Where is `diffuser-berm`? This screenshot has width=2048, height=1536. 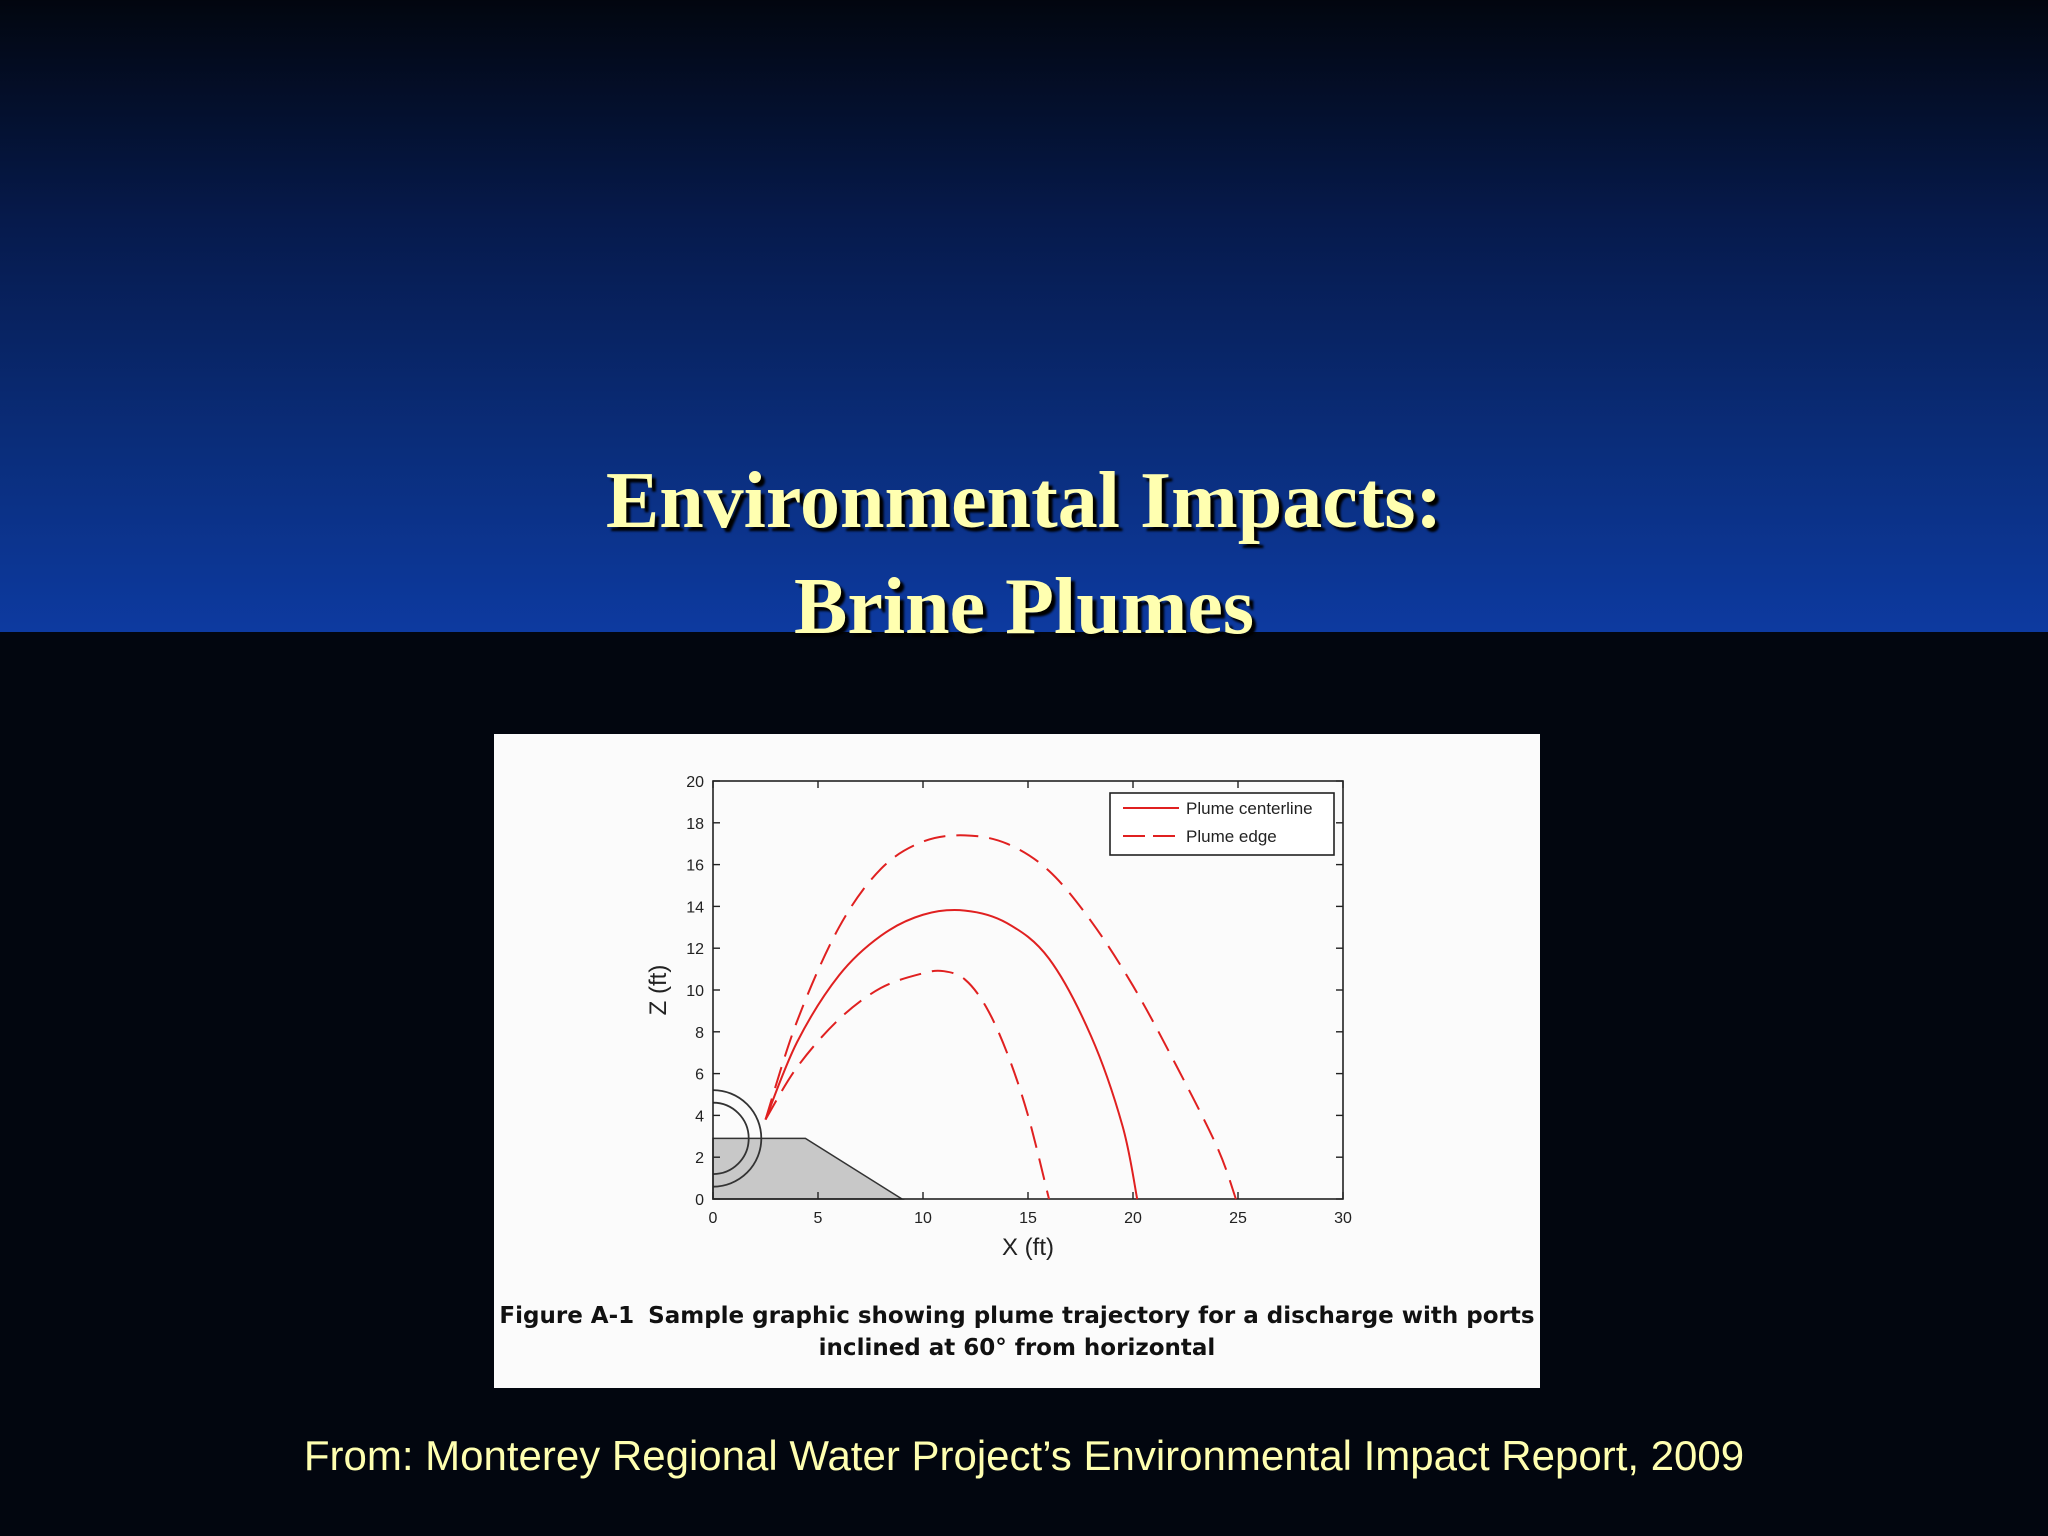
diffuser-berm is located at coordinates (808, 1168).